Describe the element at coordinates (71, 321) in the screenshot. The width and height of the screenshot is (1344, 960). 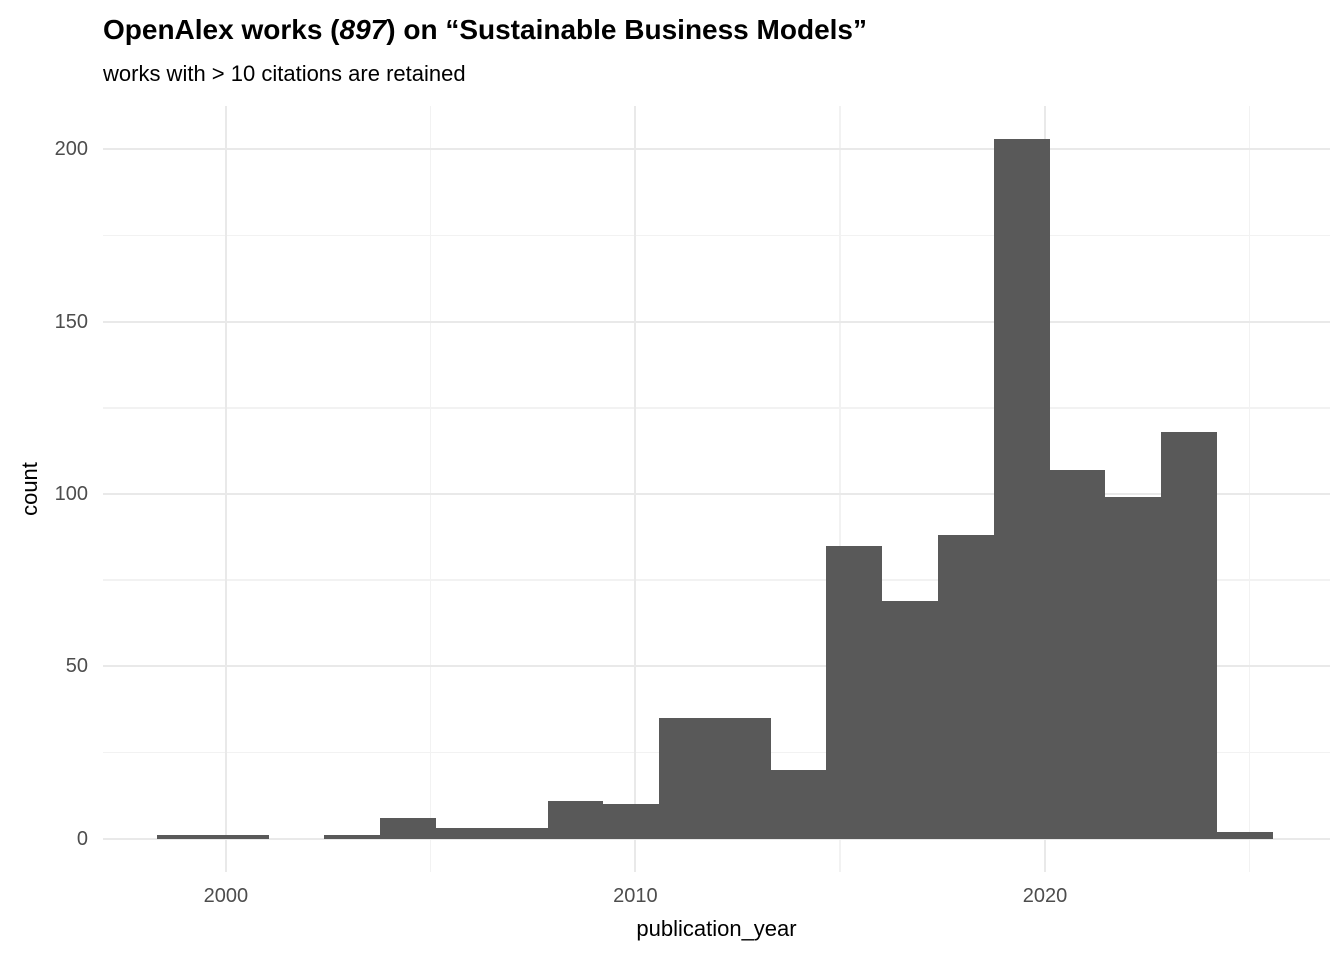
I see `y-tick-label: 150` at that location.